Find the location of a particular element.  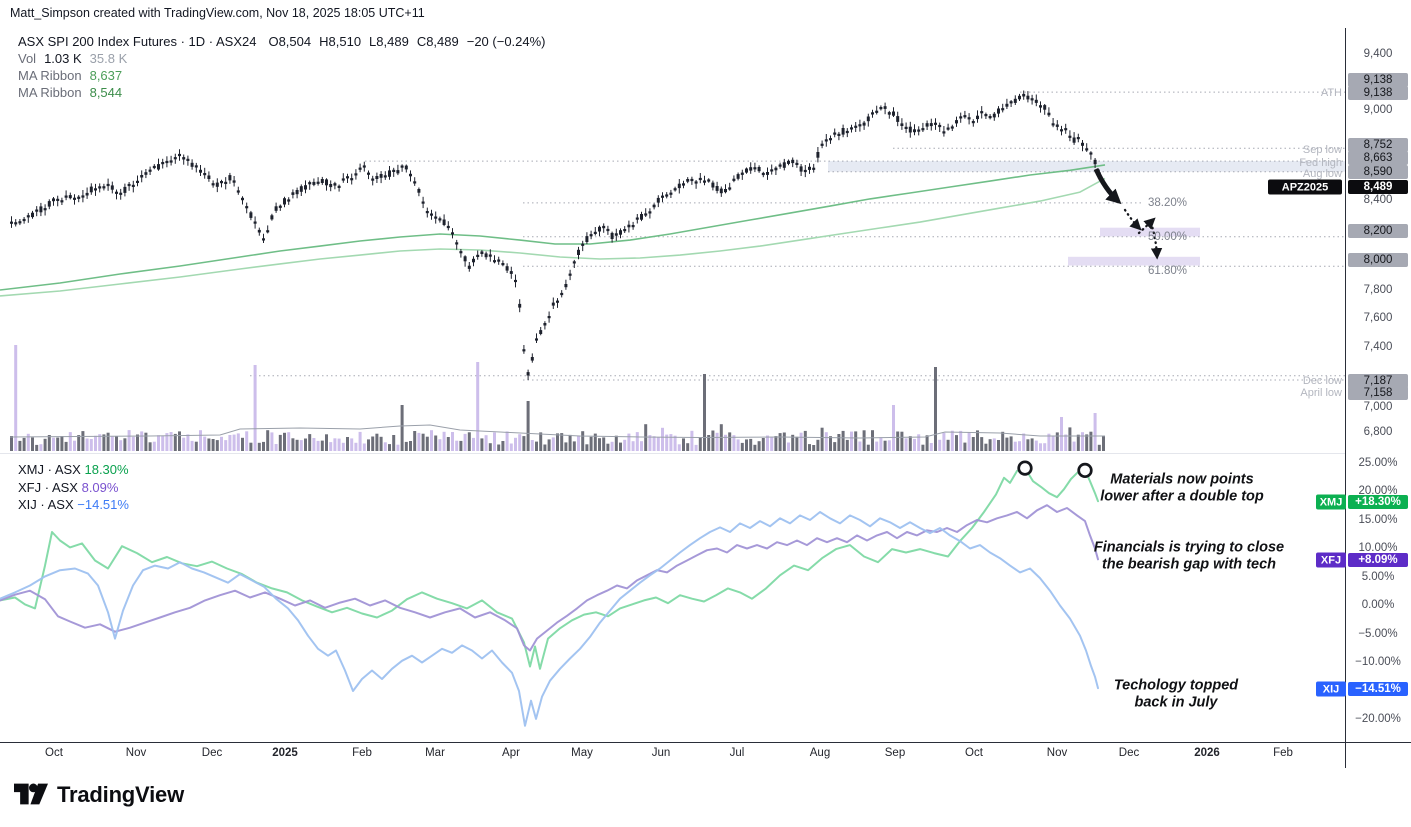

ticker-chip-xfj: XFJ is located at coordinates (1331, 560).